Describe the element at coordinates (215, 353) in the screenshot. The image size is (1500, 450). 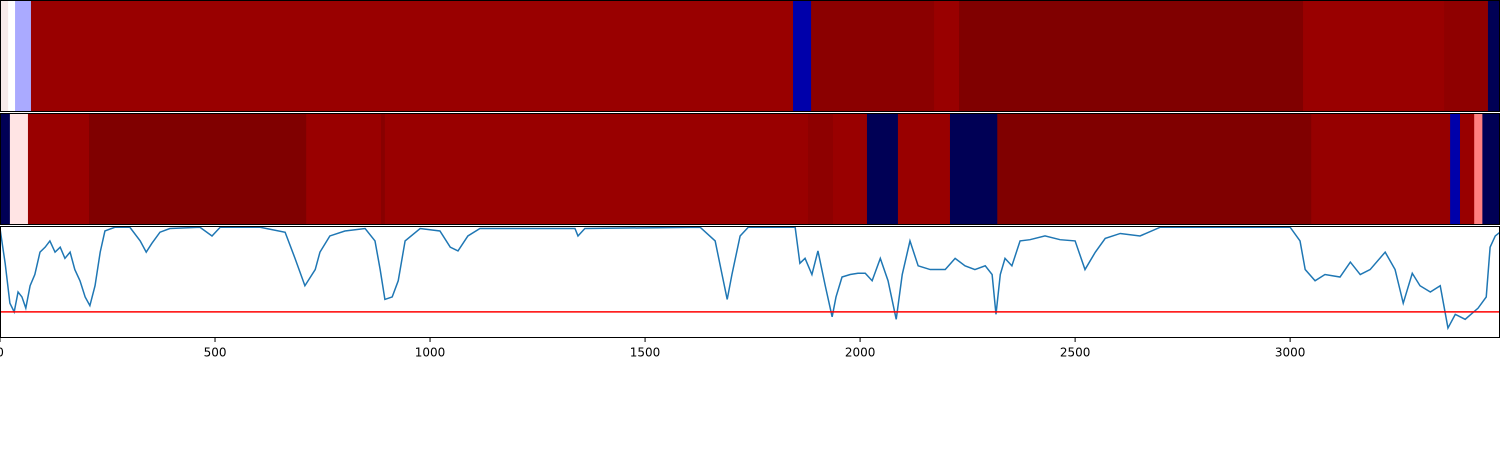
I see `x-tick-label: 500` at that location.